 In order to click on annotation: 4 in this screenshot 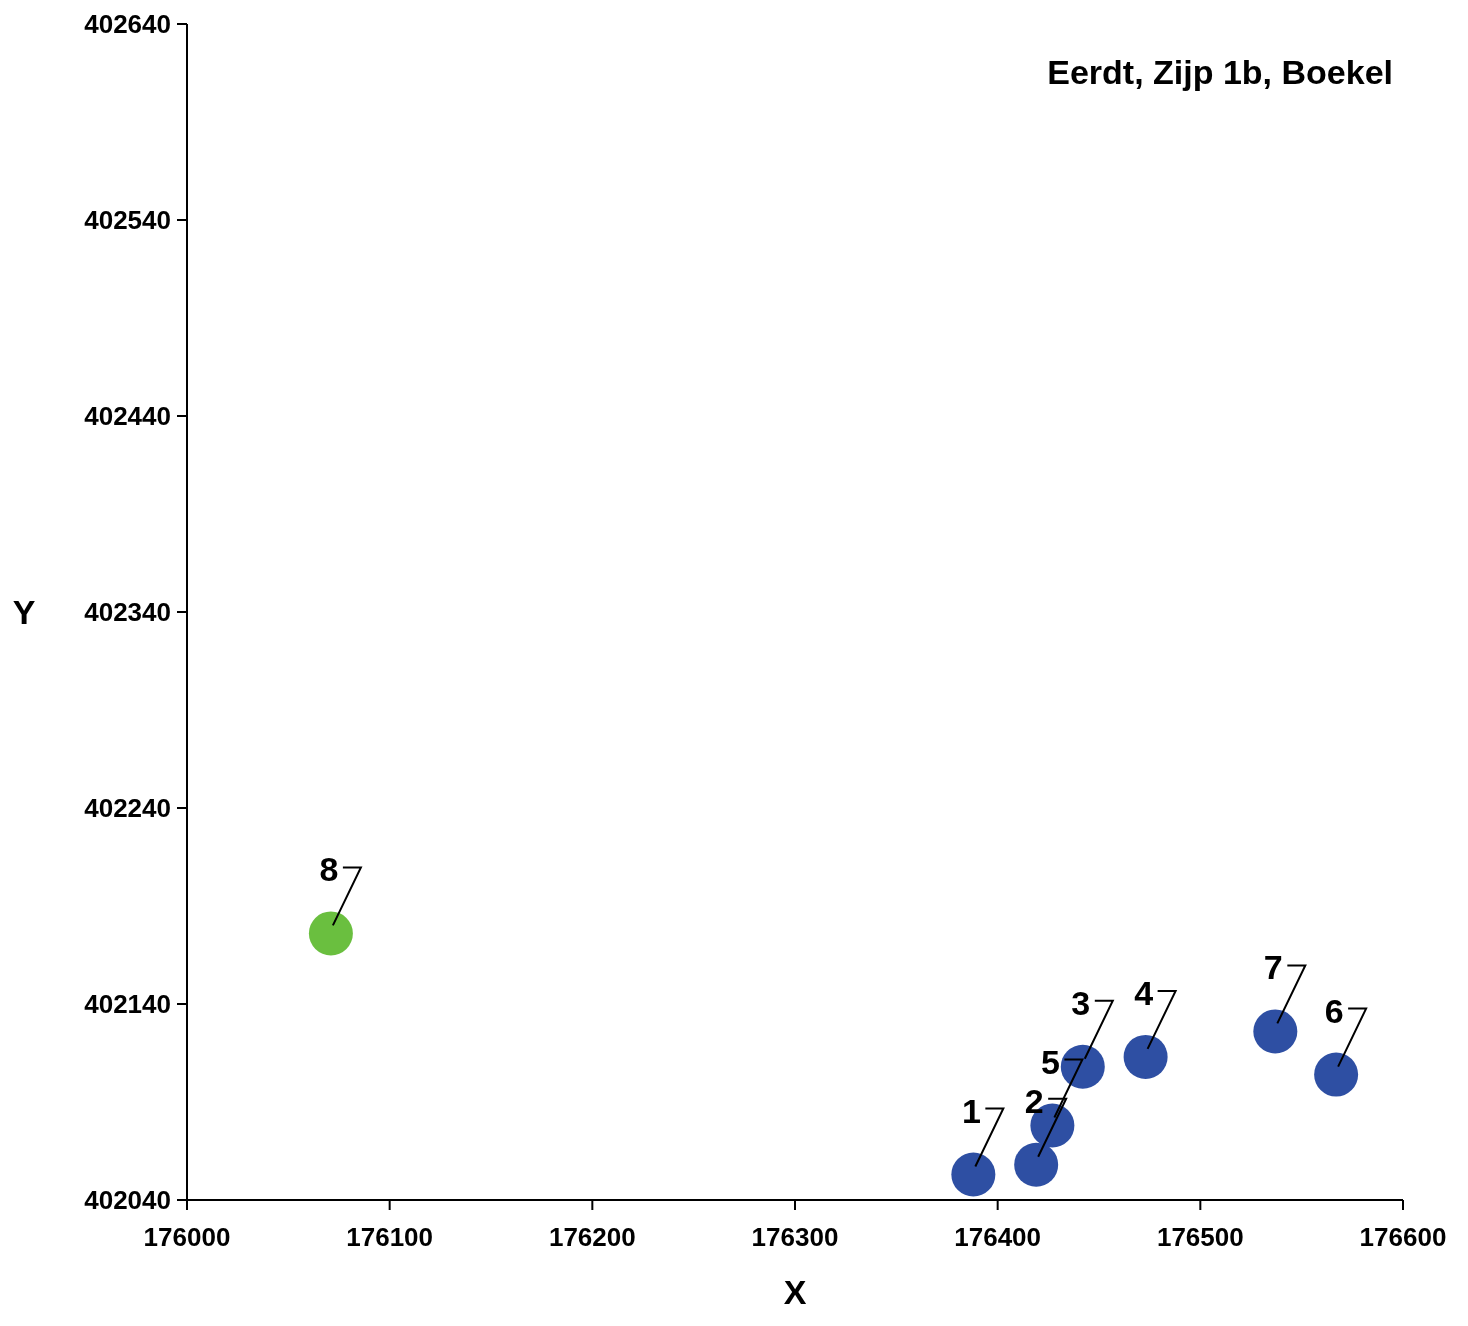, I will do `click(1144, 992)`.